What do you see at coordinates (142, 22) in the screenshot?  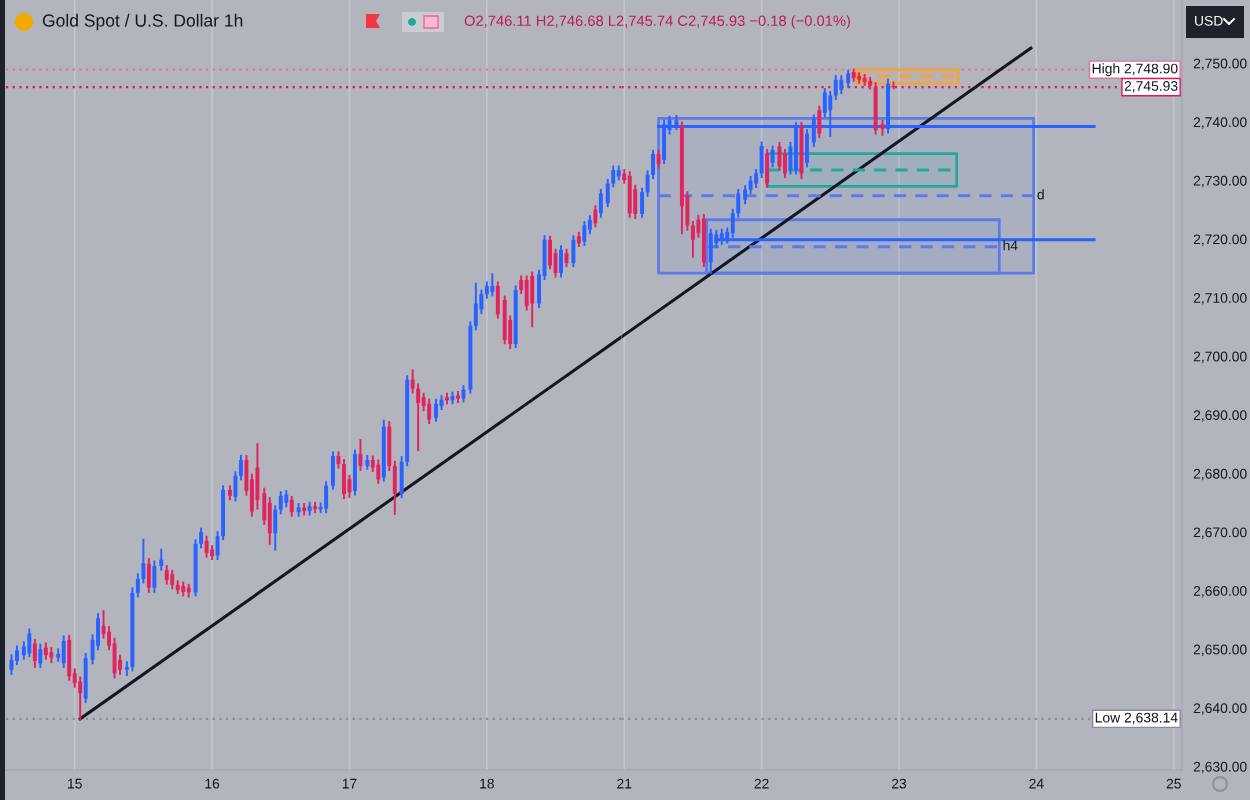 I see `text: Gold Spot / U.S. Dollar 1h` at bounding box center [142, 22].